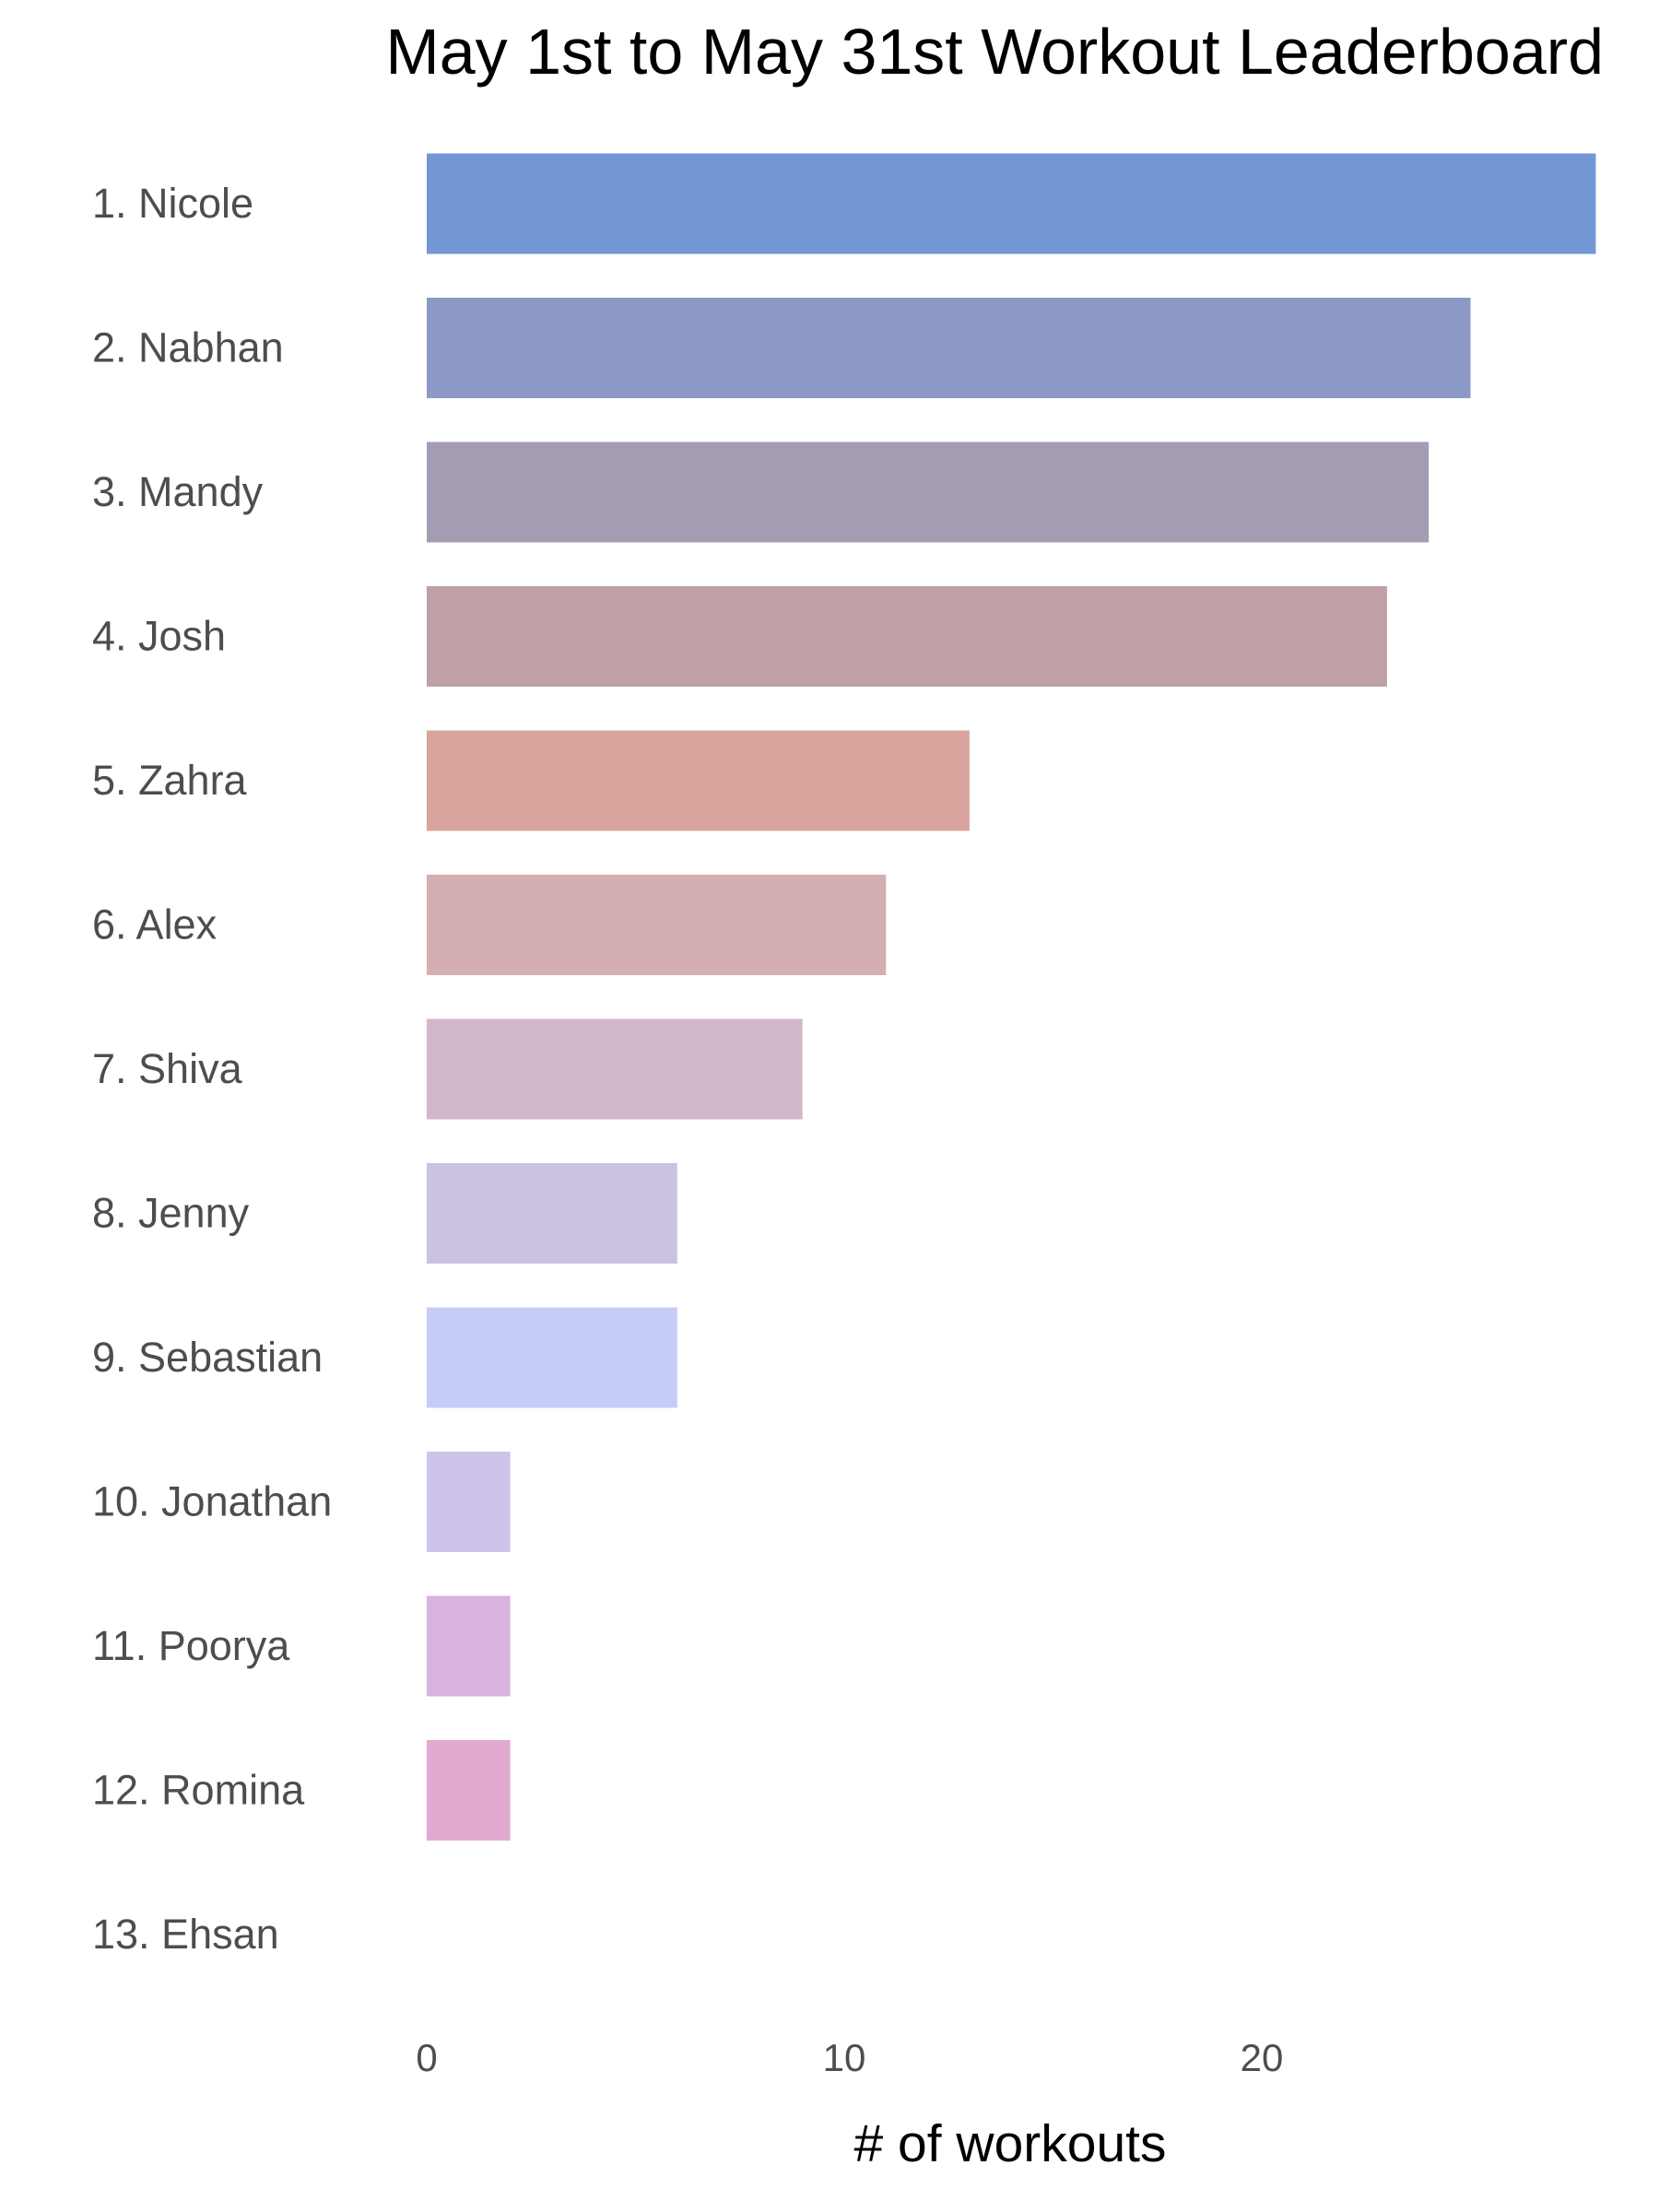 The height and width of the screenshot is (2212, 1659). Describe the element at coordinates (172, 203) in the screenshot. I see `row-label: 1. Nicole` at that location.